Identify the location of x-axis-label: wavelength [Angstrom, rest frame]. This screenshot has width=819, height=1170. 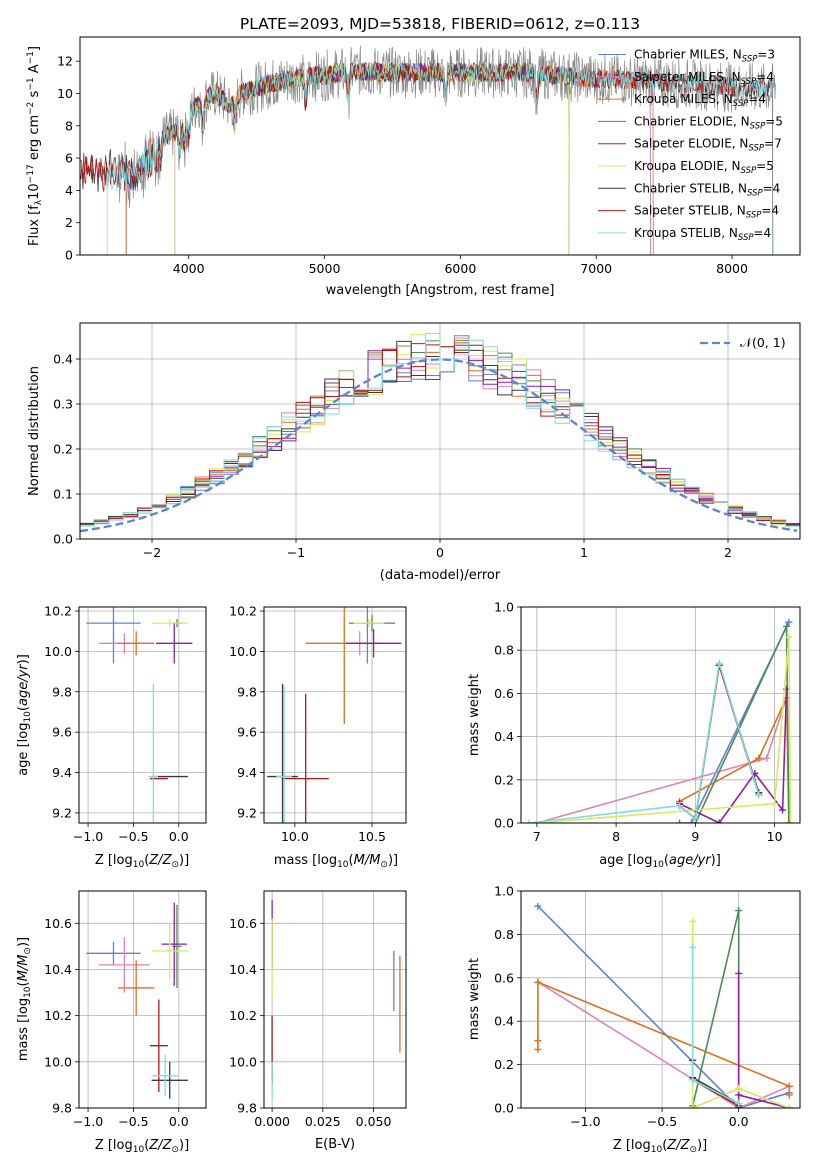
(440, 290).